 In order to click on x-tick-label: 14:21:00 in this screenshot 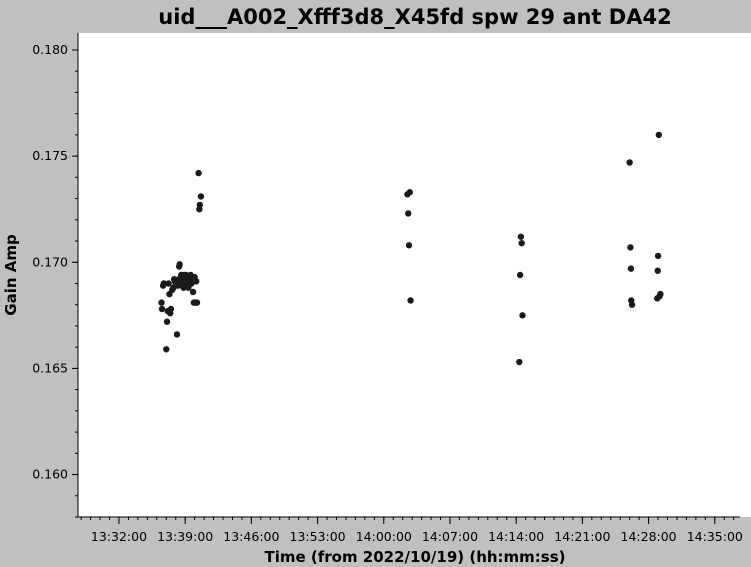, I will do `click(582, 536)`.